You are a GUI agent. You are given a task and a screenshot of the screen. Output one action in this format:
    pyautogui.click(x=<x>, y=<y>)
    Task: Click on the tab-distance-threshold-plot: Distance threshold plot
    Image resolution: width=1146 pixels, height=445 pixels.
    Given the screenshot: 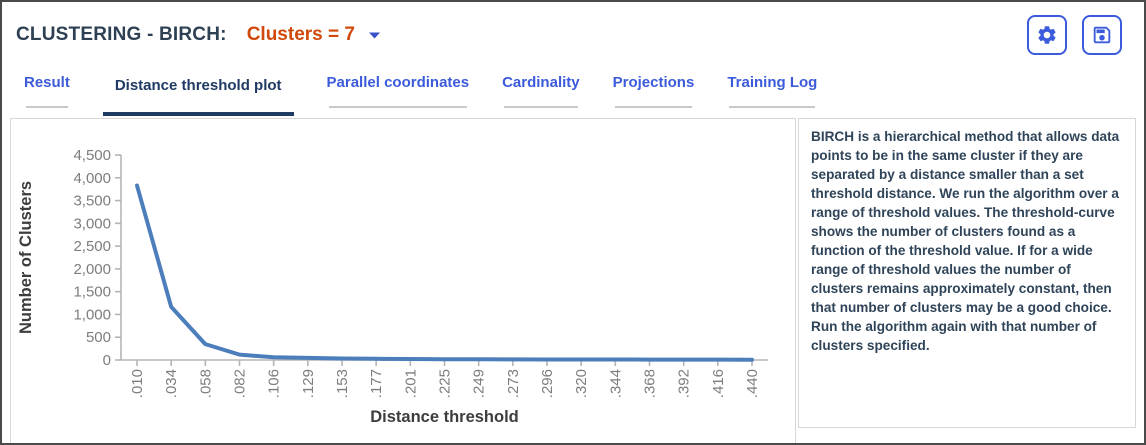 What is the action you would take?
    pyautogui.click(x=198, y=91)
    